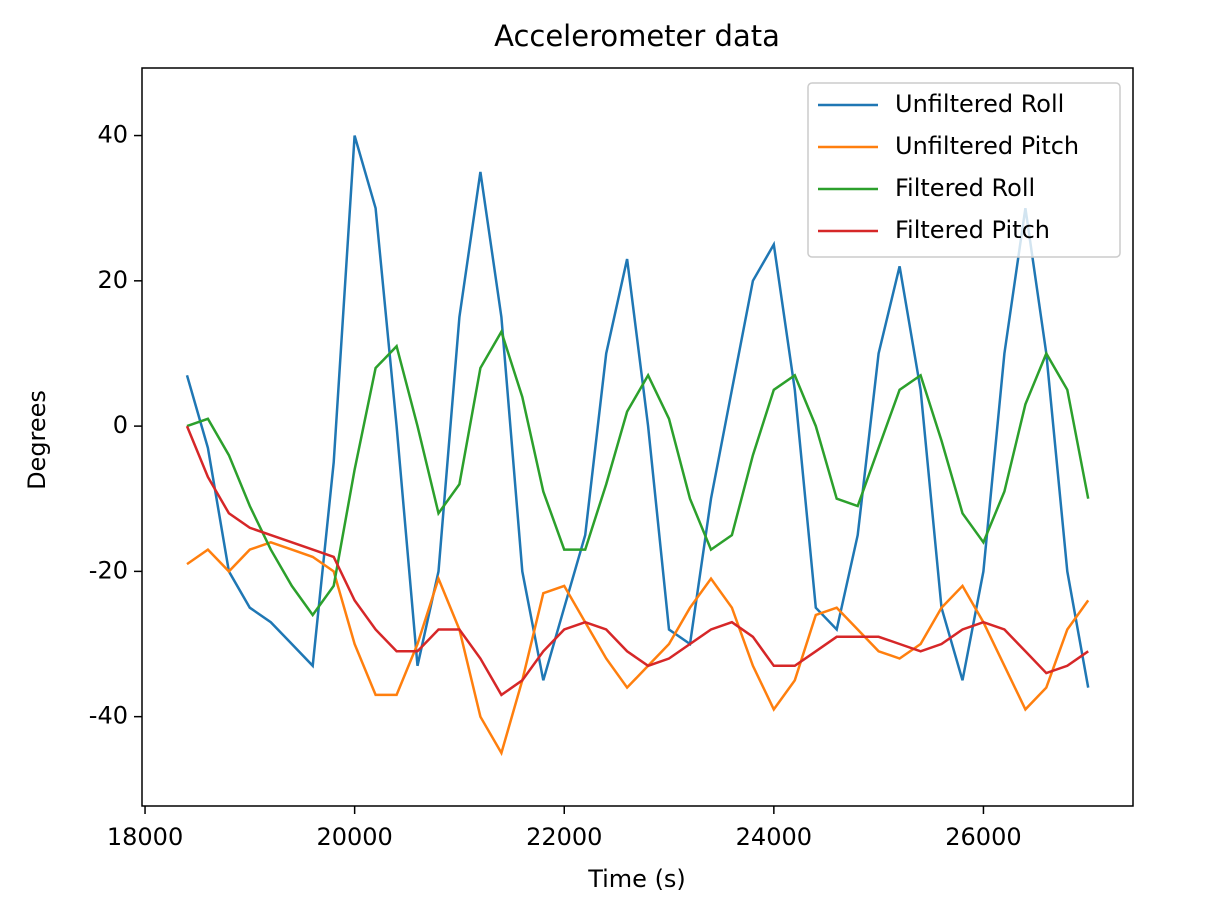  What do you see at coordinates (112, 280) in the screenshot?
I see `y-tick-label: 20` at bounding box center [112, 280].